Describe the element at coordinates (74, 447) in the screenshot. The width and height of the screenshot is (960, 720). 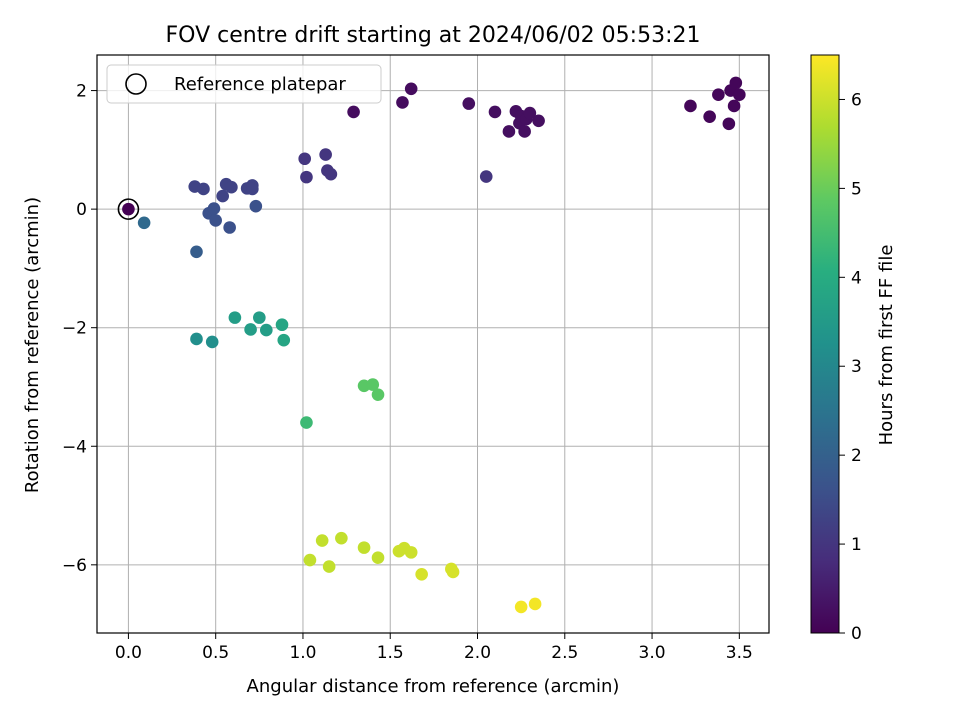
I see `y-tick-label: −4` at that location.